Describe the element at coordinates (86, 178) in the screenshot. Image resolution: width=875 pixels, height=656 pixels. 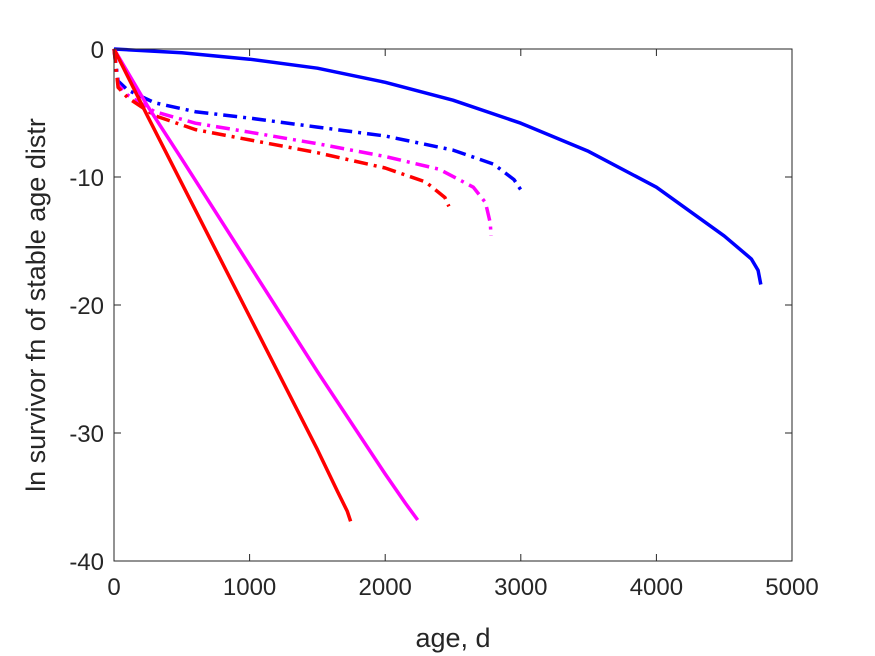
I see `y-tick-label: -10` at that location.